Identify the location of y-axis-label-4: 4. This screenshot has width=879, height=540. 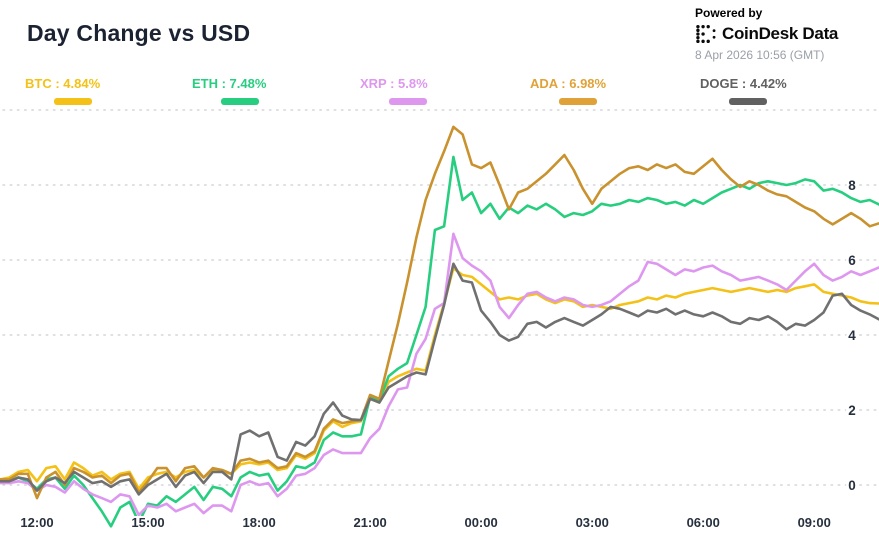
(852, 335).